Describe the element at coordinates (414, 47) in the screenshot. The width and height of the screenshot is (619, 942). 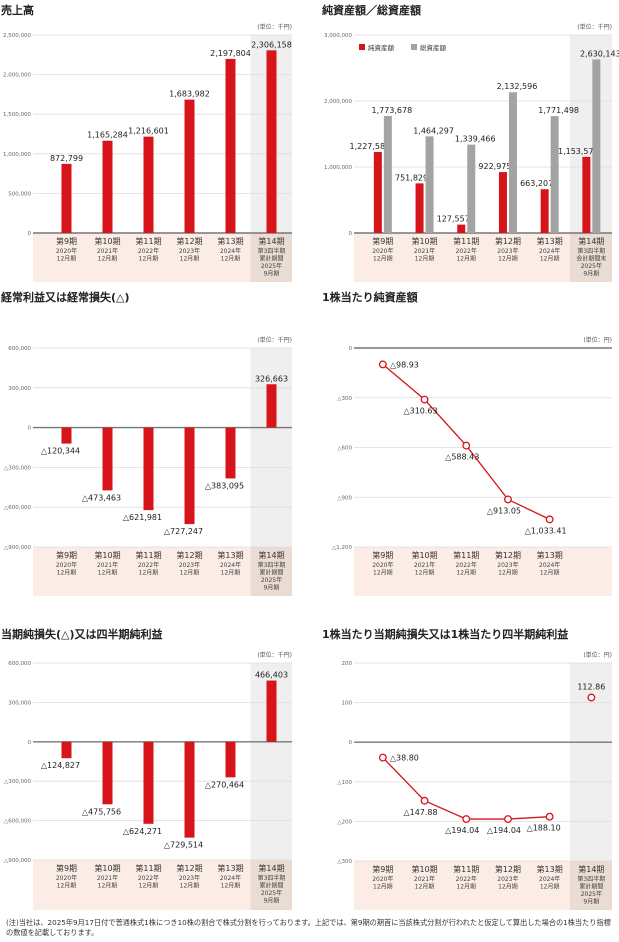
I see `legend-swatch` at that location.